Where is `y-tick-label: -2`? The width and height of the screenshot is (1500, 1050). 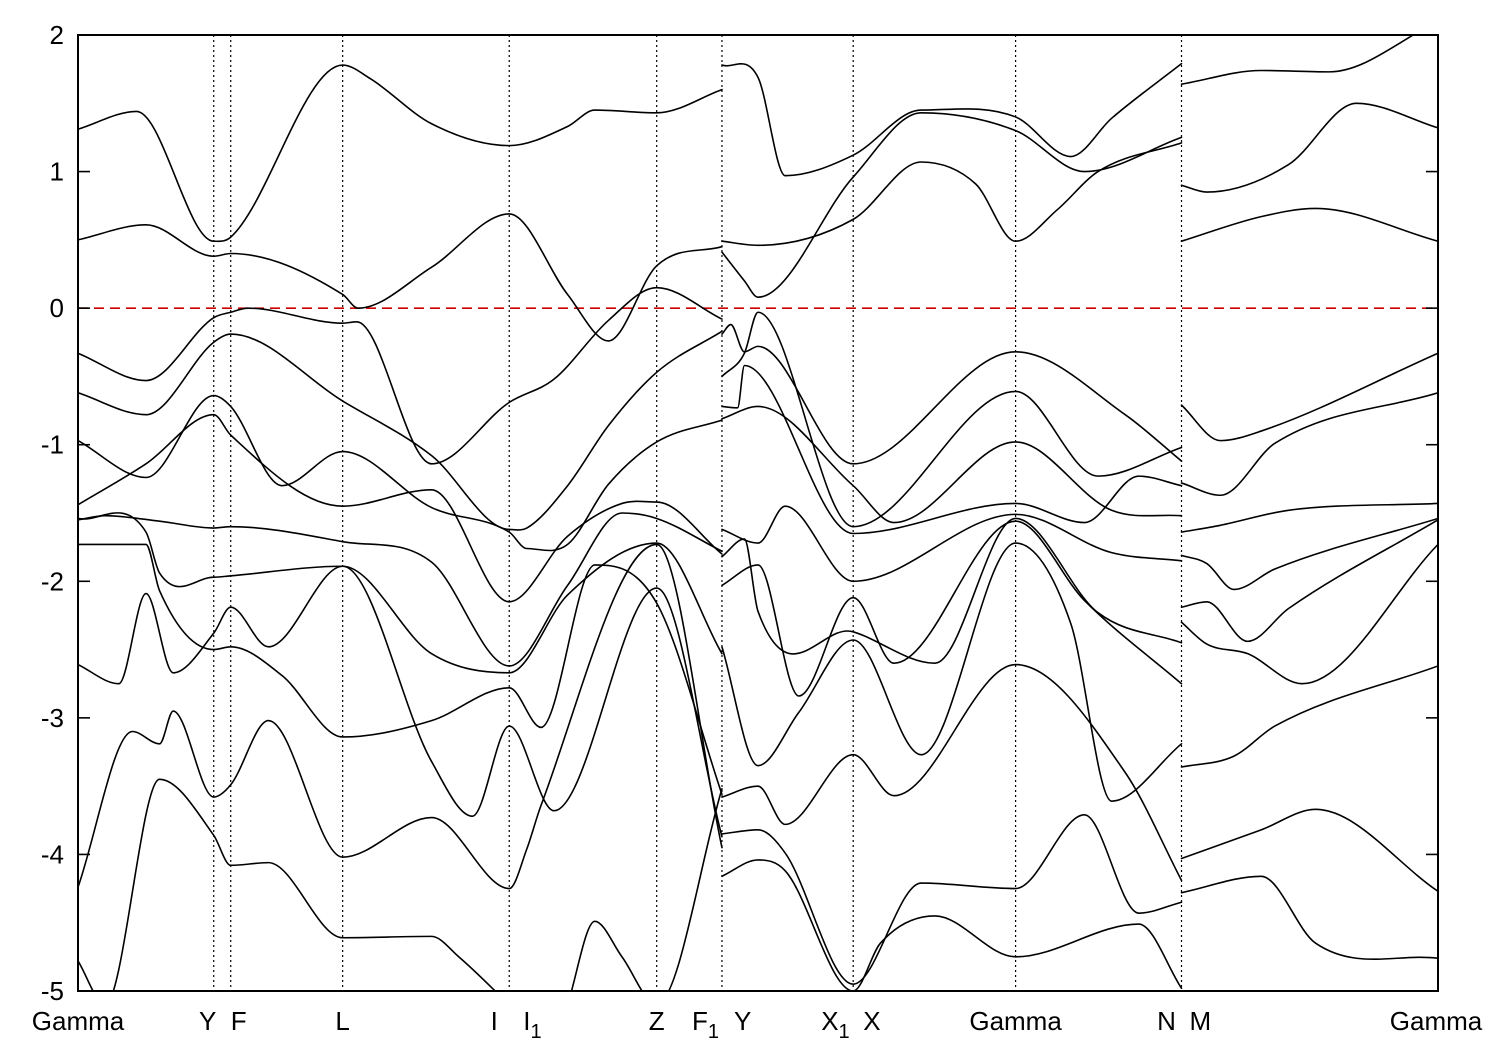
y-tick-label: -2 is located at coordinates (52, 581).